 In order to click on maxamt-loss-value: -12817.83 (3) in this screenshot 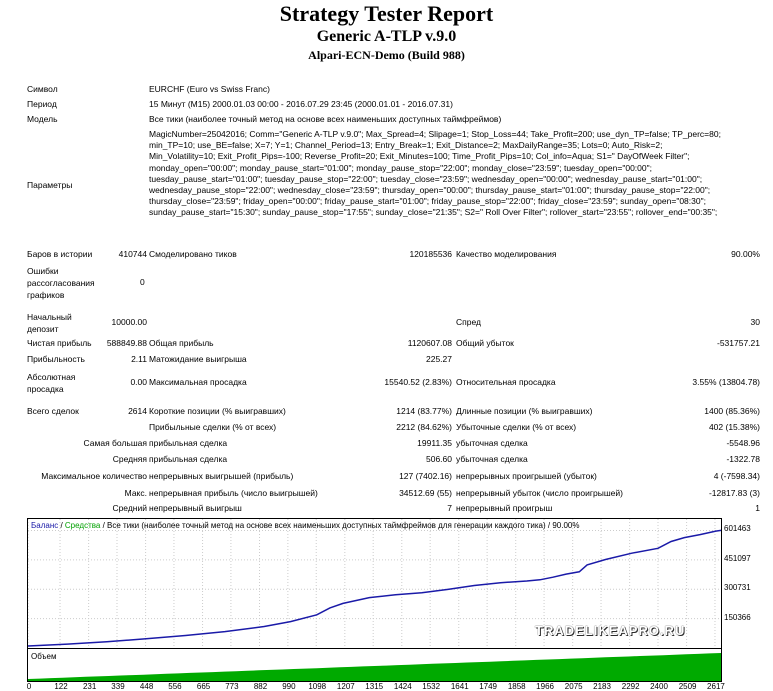, I will do `click(734, 493)`.